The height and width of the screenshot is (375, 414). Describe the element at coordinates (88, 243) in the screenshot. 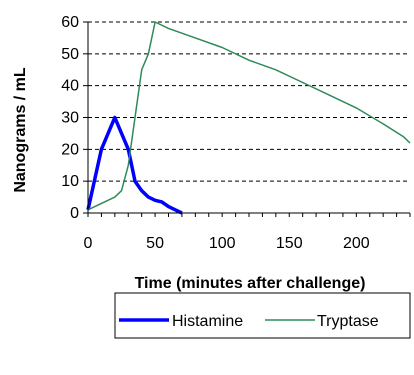

I see `x-tick-label-0: 0` at that location.